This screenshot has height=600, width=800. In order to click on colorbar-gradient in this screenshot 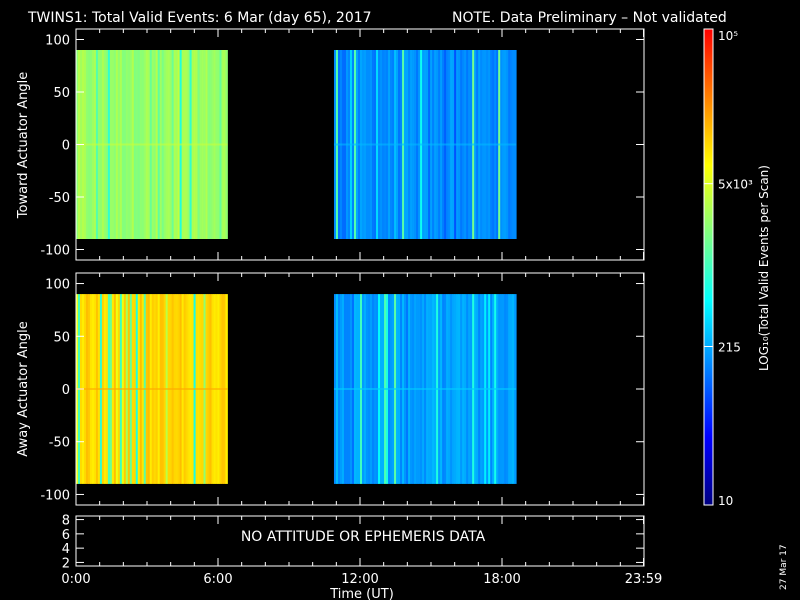, I will do `click(708, 267)`.